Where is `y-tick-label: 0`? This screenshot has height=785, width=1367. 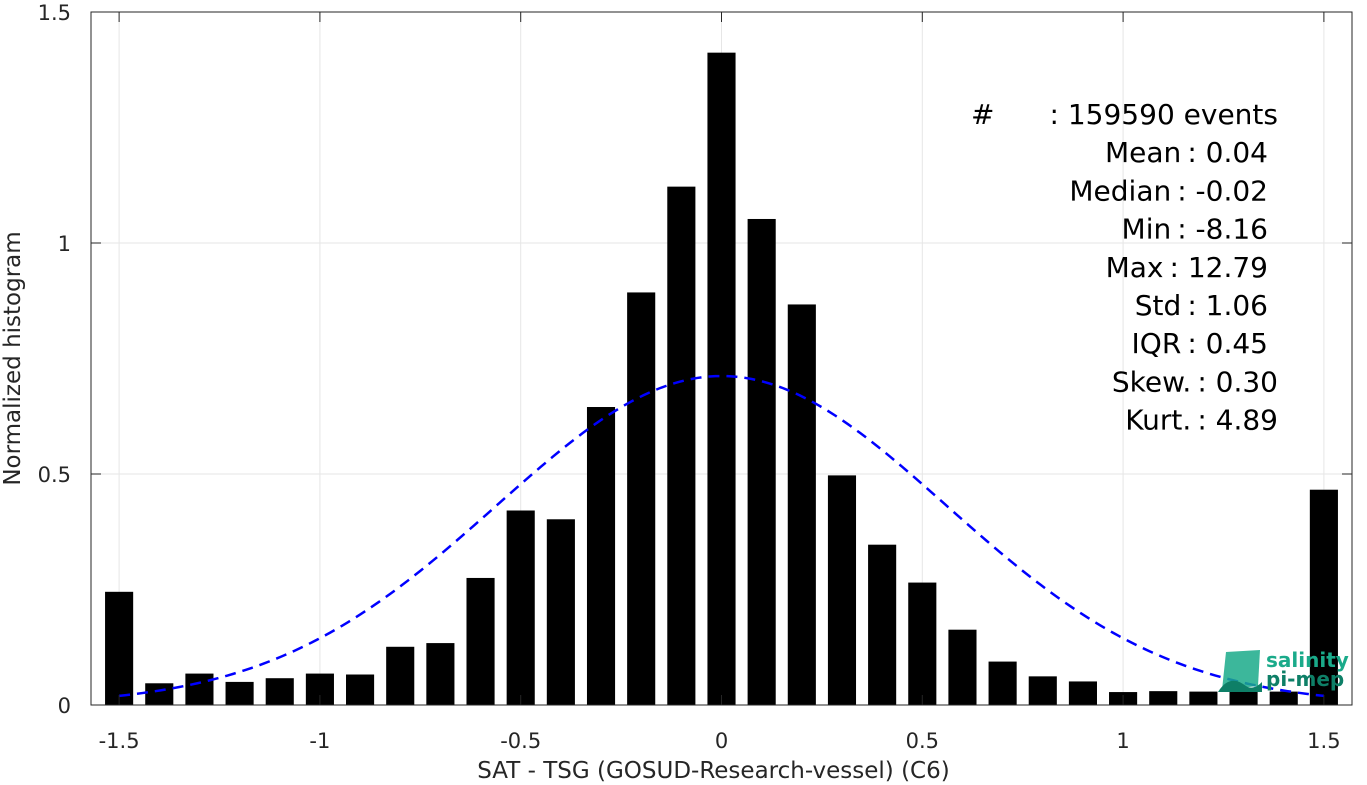
y-tick-label: 0 is located at coordinates (64, 706).